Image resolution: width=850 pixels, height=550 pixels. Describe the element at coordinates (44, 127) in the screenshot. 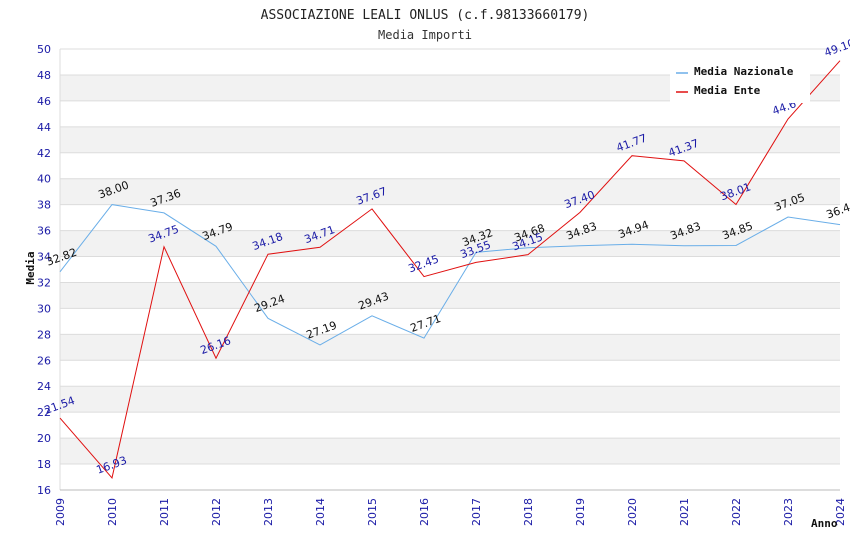

I see `y-tick-label: 44` at that location.